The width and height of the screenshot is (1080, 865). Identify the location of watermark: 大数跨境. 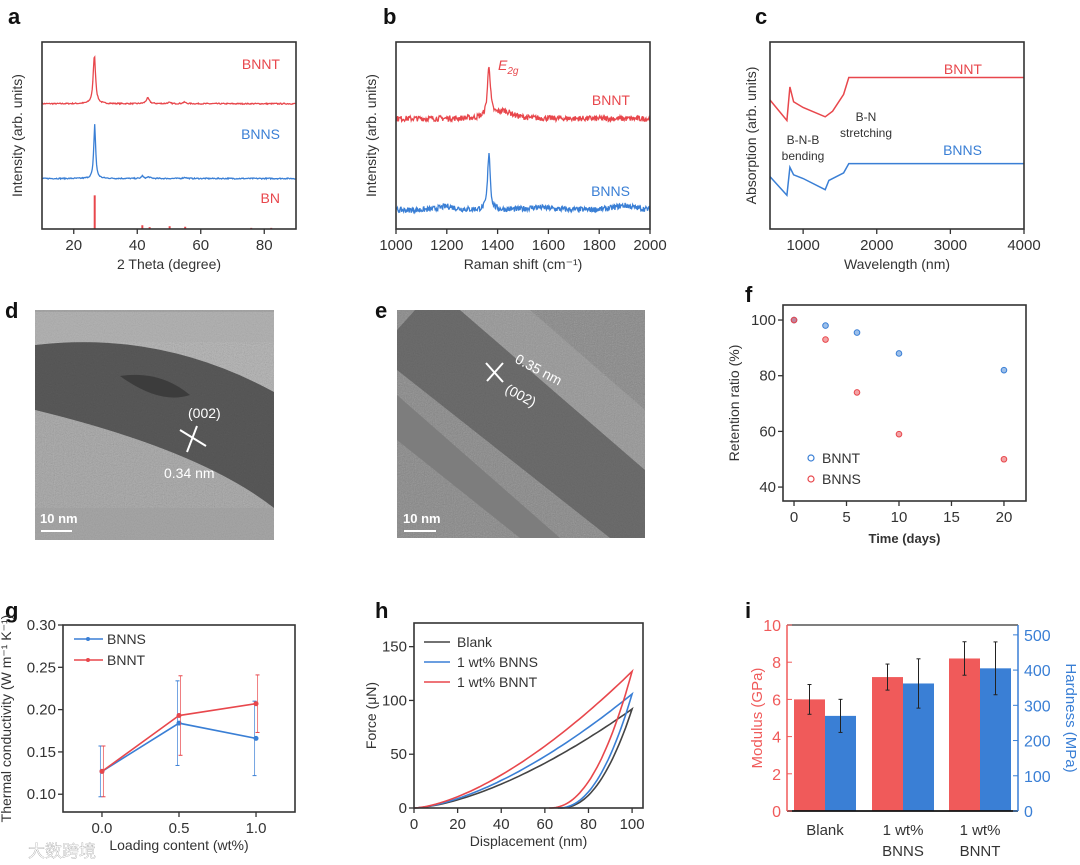
(62, 851).